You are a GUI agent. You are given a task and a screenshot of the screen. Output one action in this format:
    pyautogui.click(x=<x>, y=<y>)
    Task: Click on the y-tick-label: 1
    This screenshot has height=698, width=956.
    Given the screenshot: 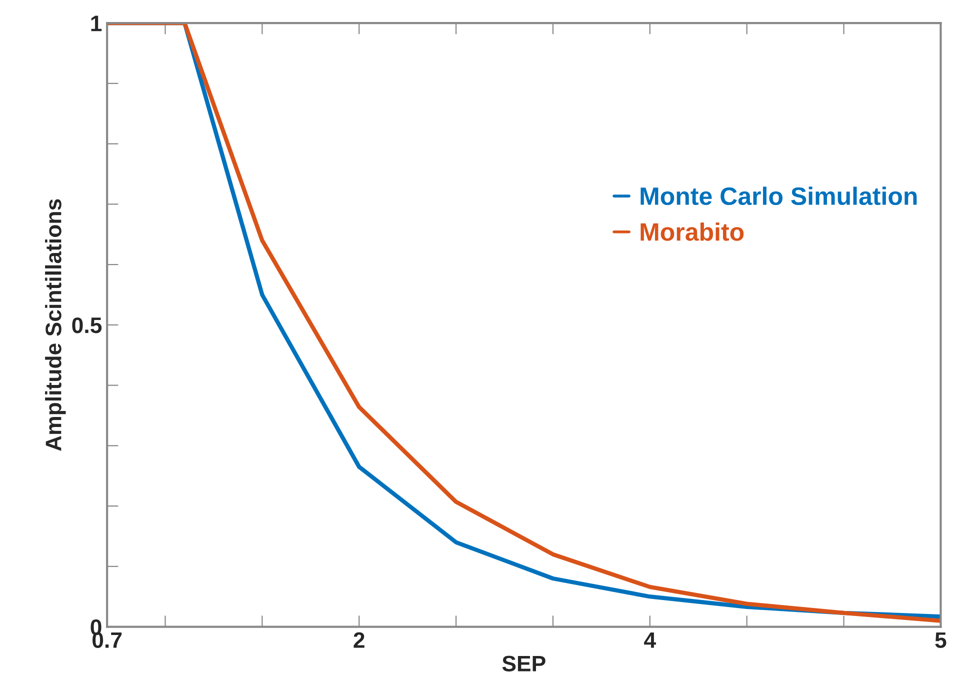 What is the action you would take?
    pyautogui.click(x=96, y=24)
    